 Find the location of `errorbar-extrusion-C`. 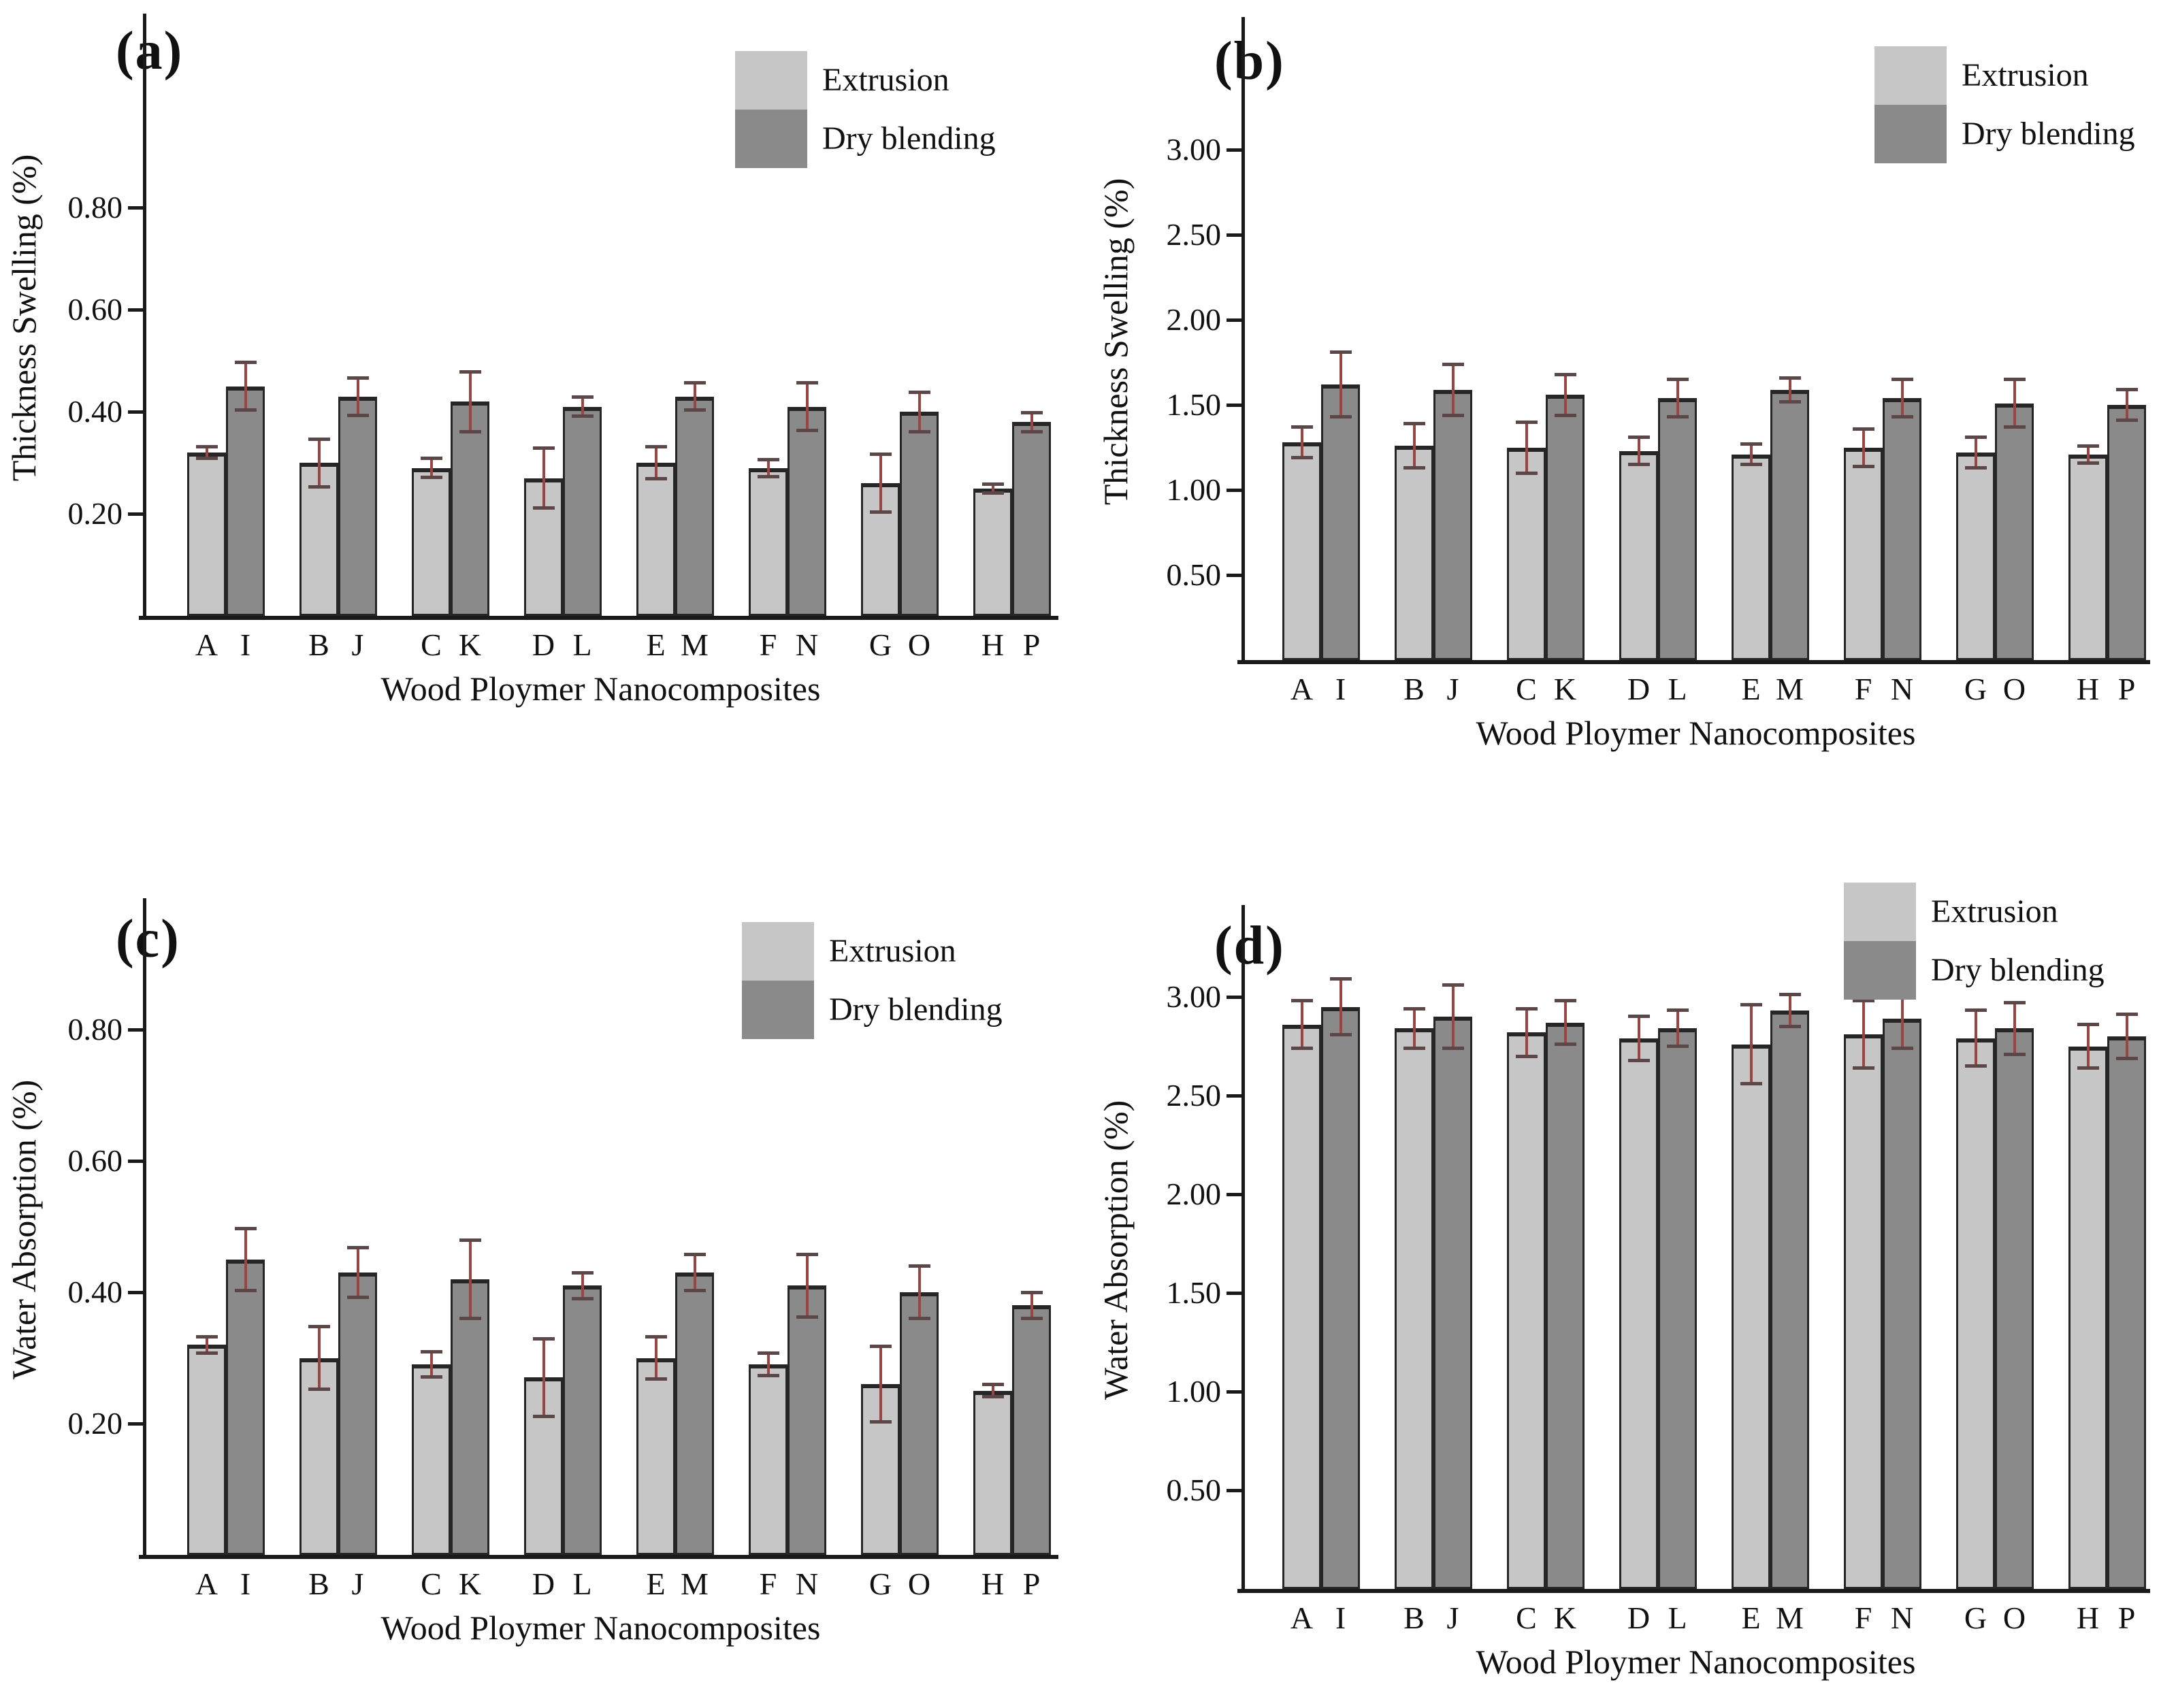

errorbar-extrusion-C is located at coordinates (431, 468).